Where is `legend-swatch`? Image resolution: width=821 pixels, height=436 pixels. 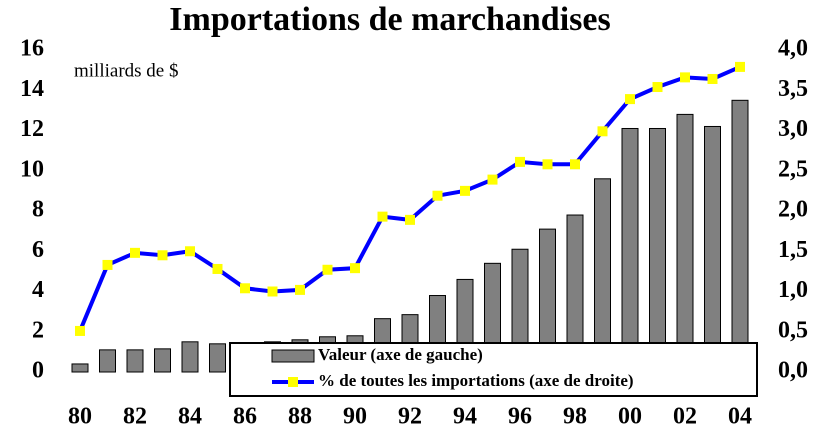
legend-swatch is located at coordinates (293, 356).